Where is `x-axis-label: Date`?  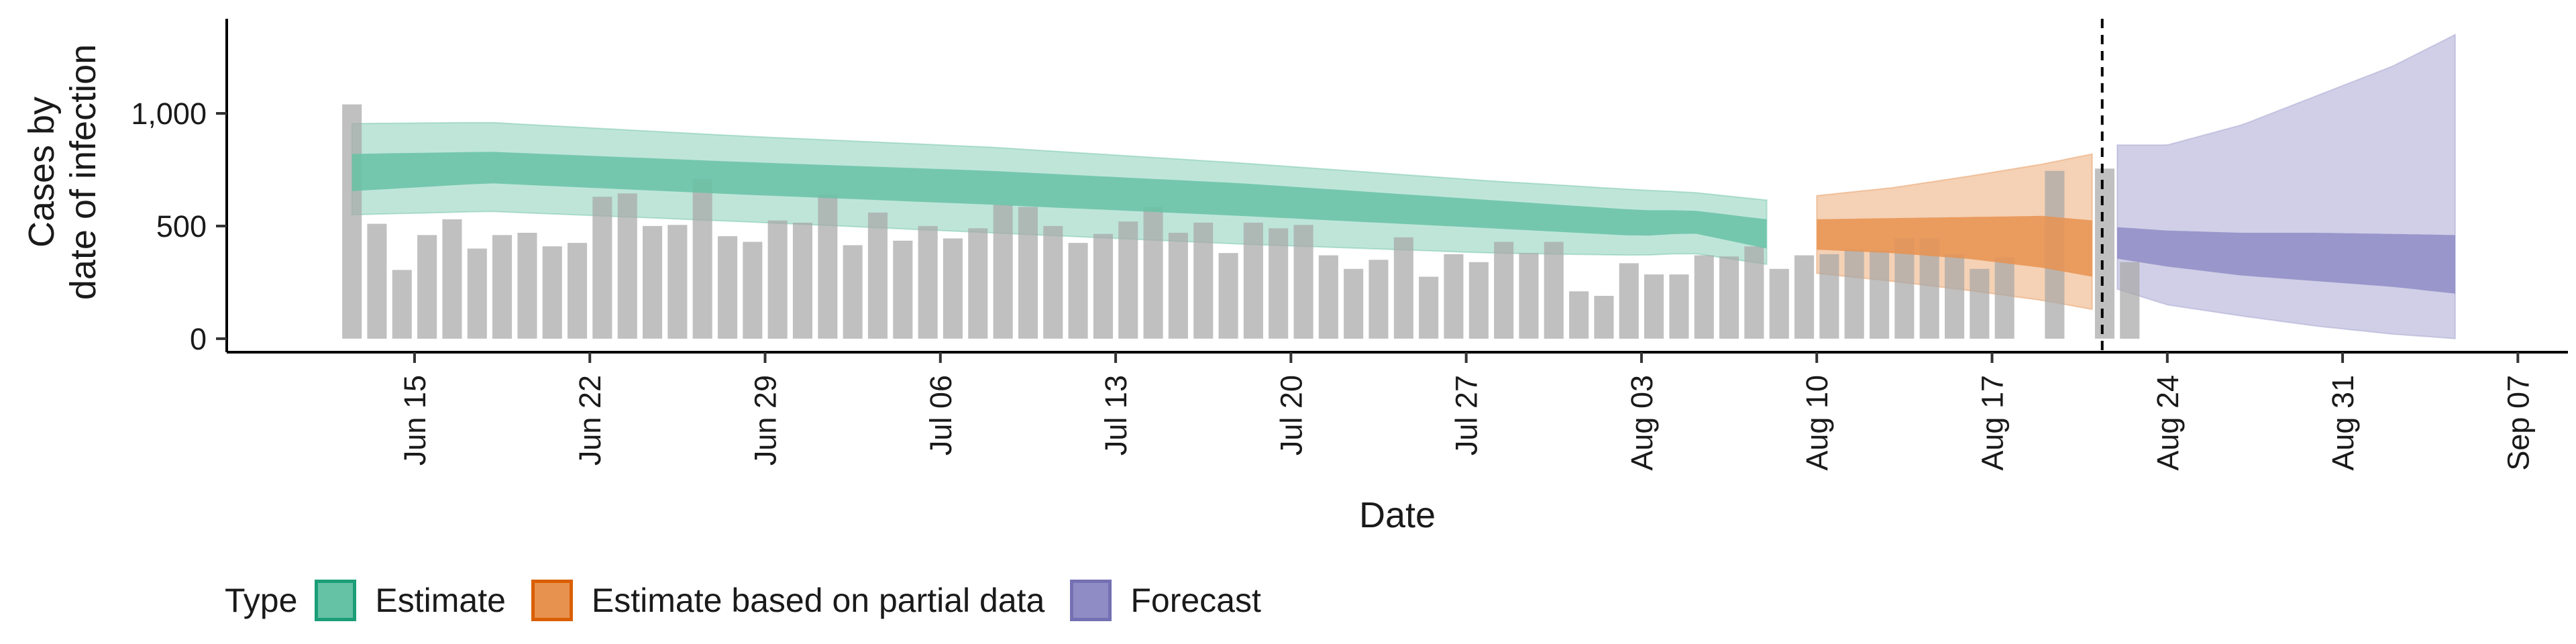 x-axis-label: Date is located at coordinates (1397, 515).